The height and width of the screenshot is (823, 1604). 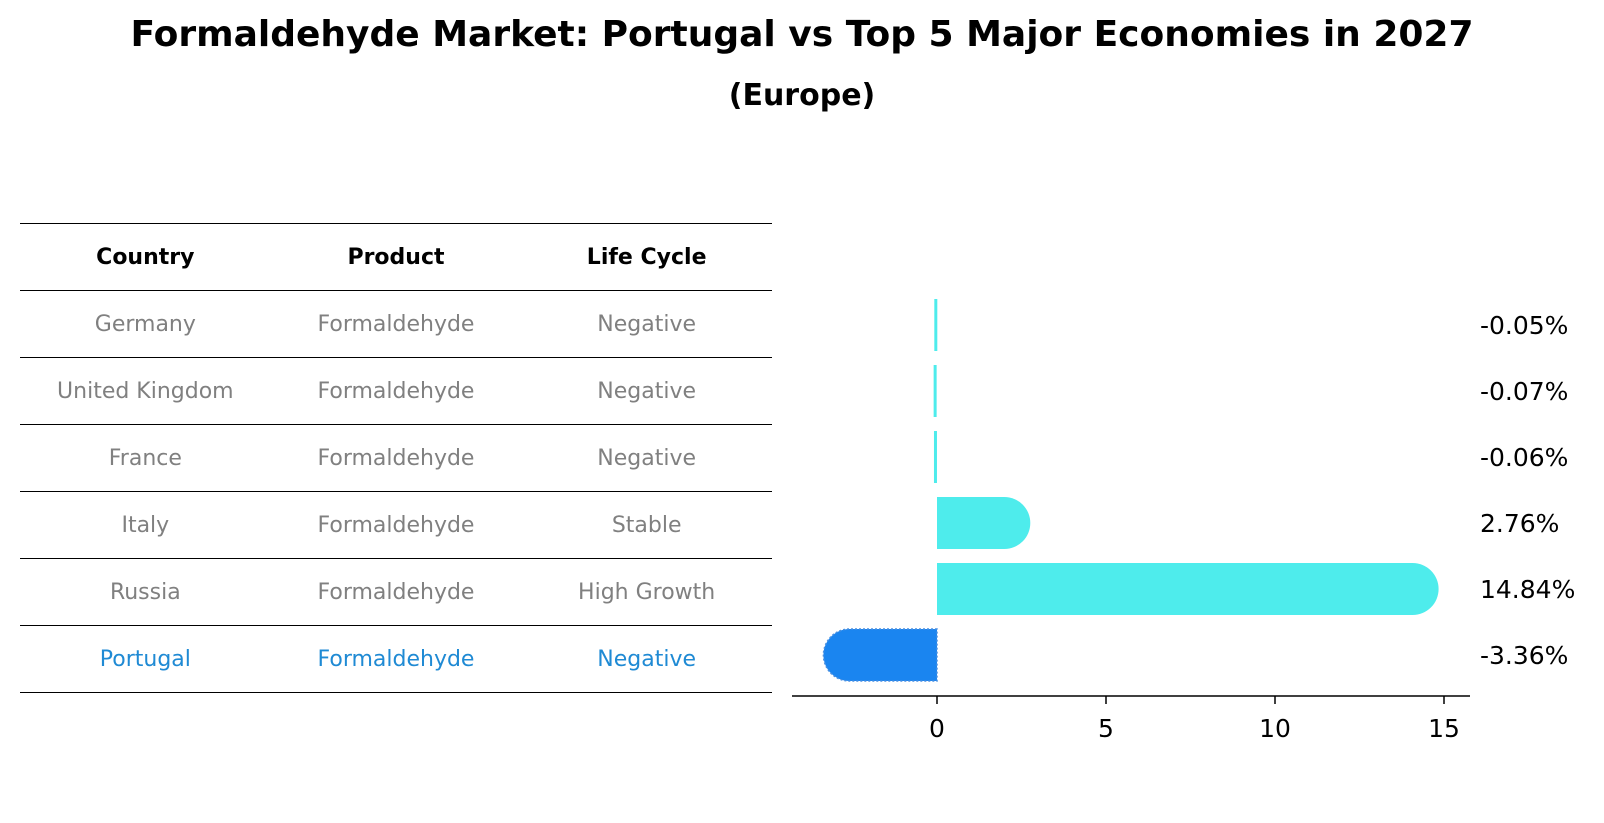 What do you see at coordinates (145, 525) in the screenshot?
I see `cell-country: Italy` at bounding box center [145, 525].